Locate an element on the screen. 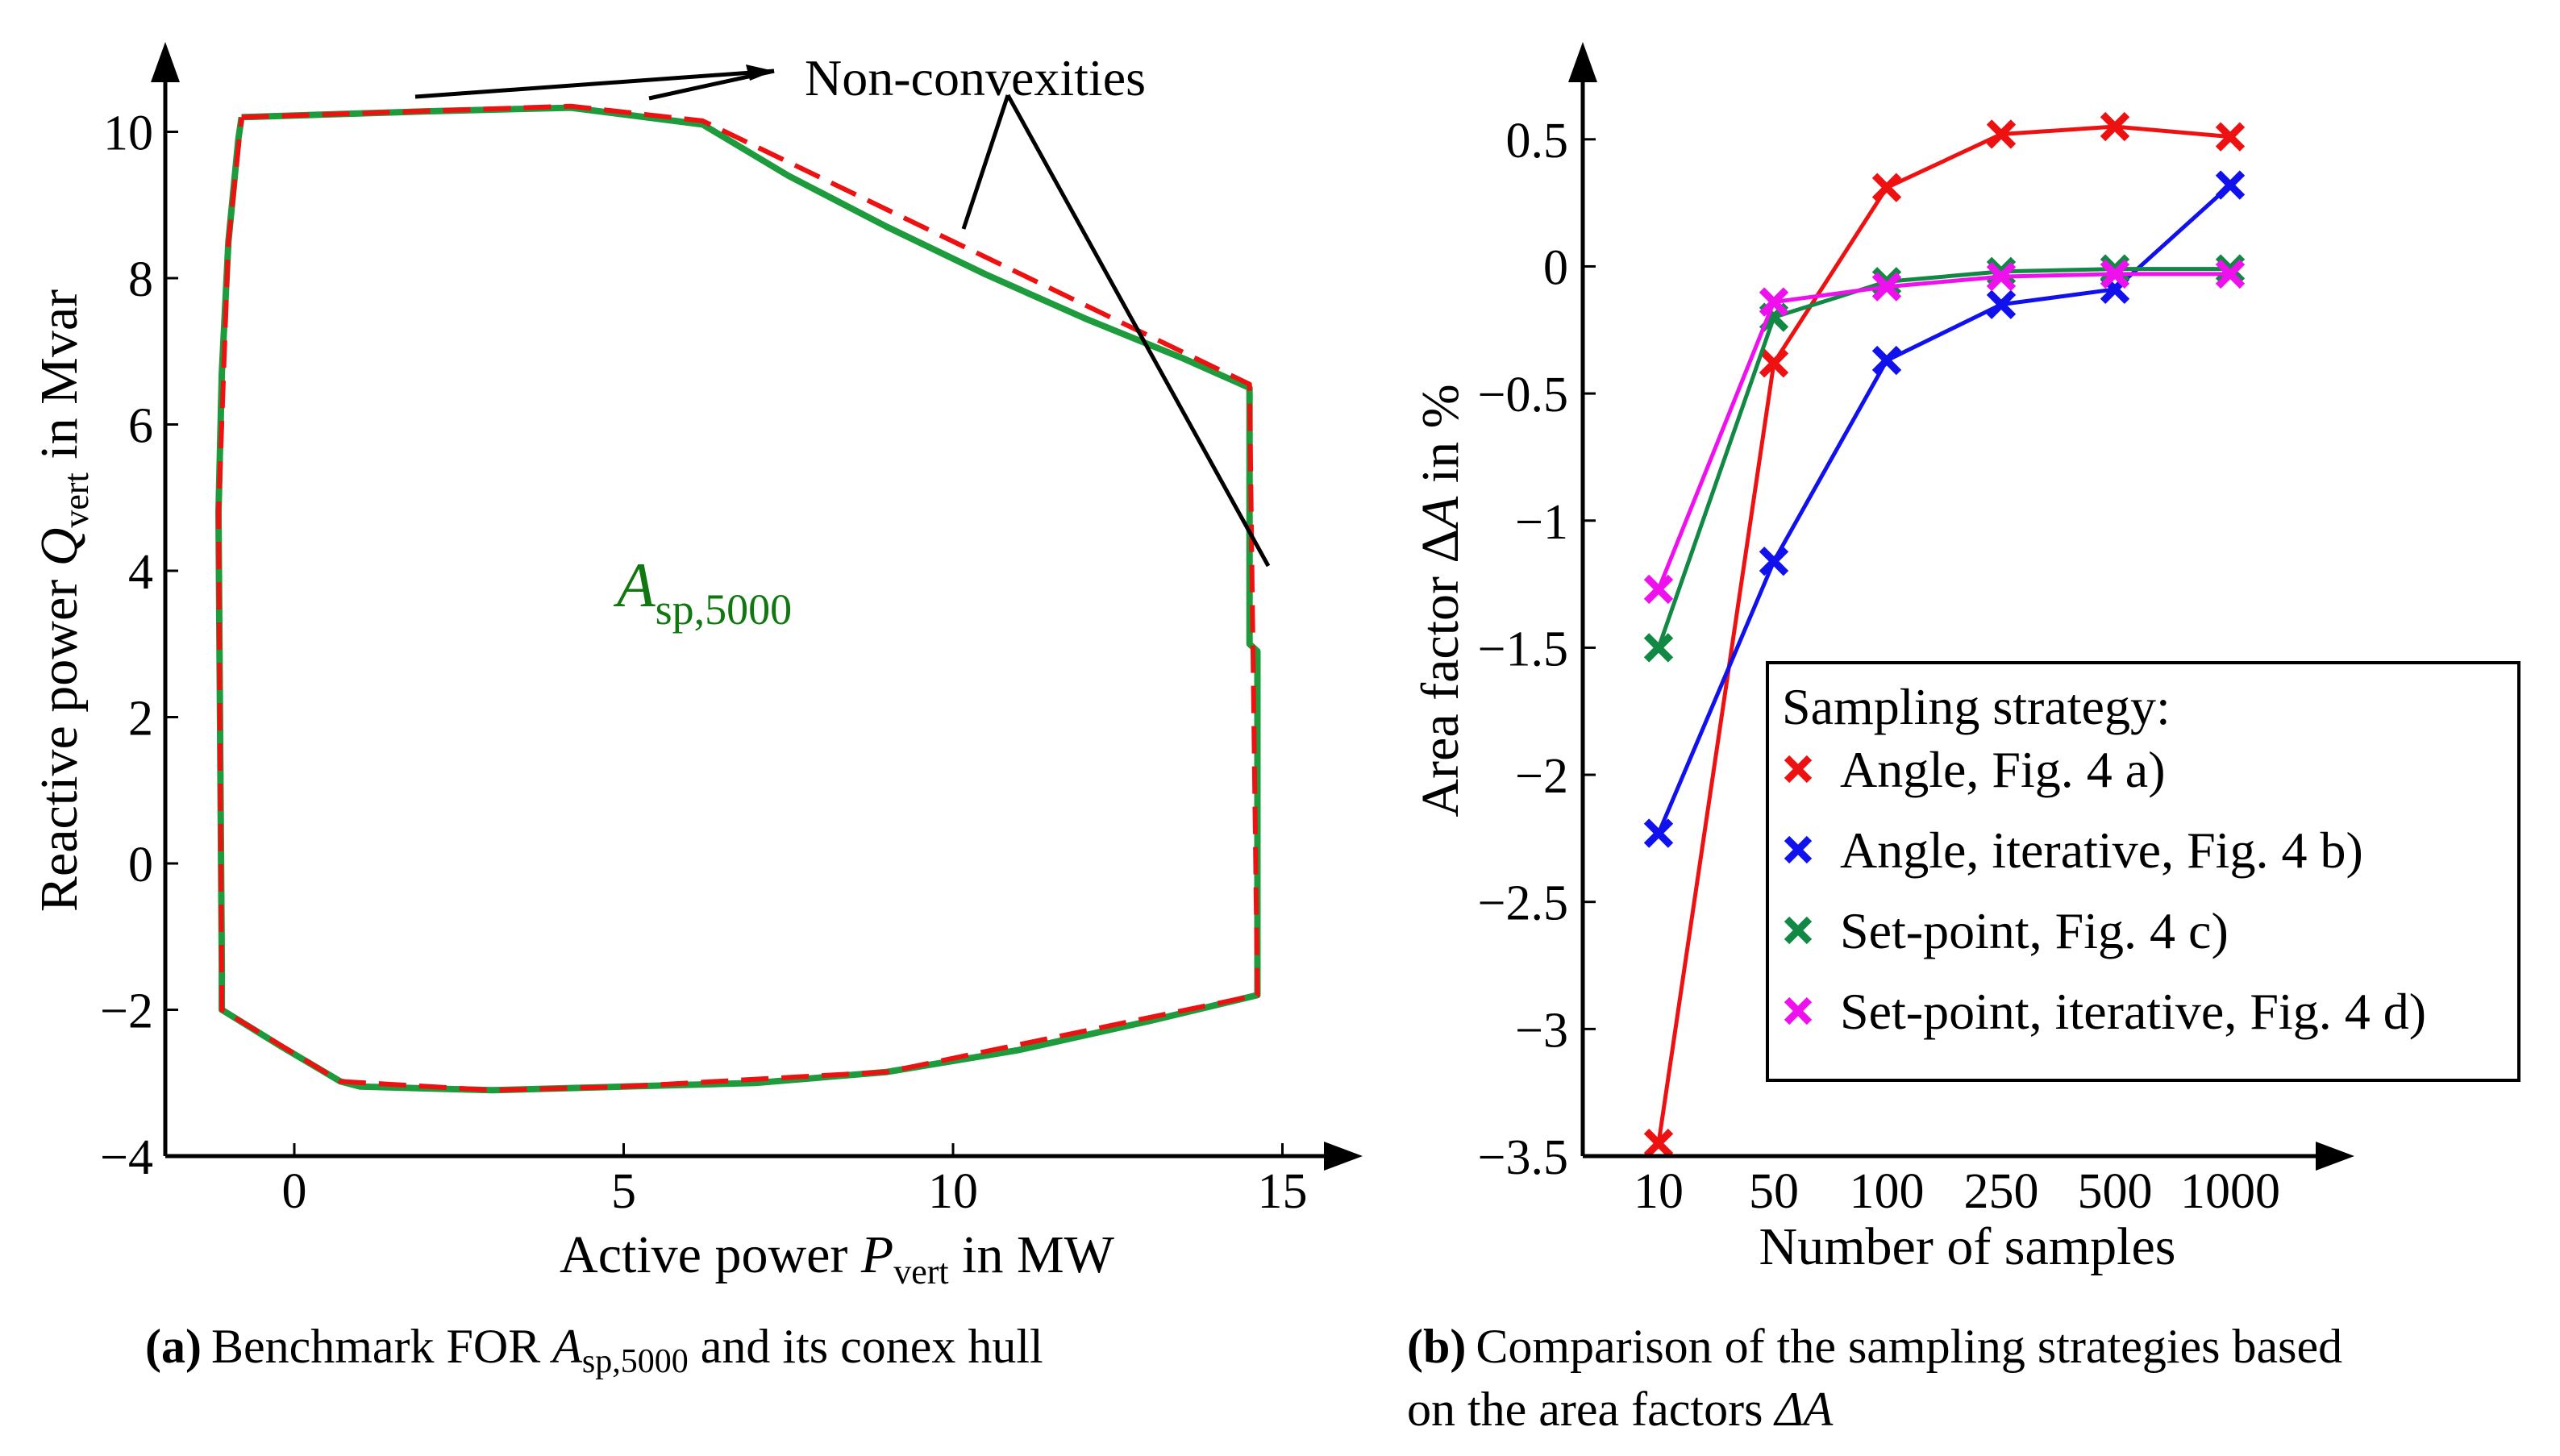 This screenshot has height=1456, width=2560. annotation-label: Non-convexities is located at coordinates (975, 77).